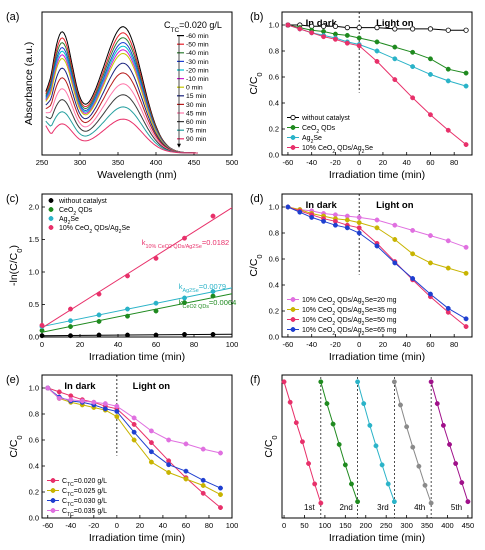 The height and width of the screenshot is (550, 485). I want to click on x-tick-label: 50, so click(304, 525).